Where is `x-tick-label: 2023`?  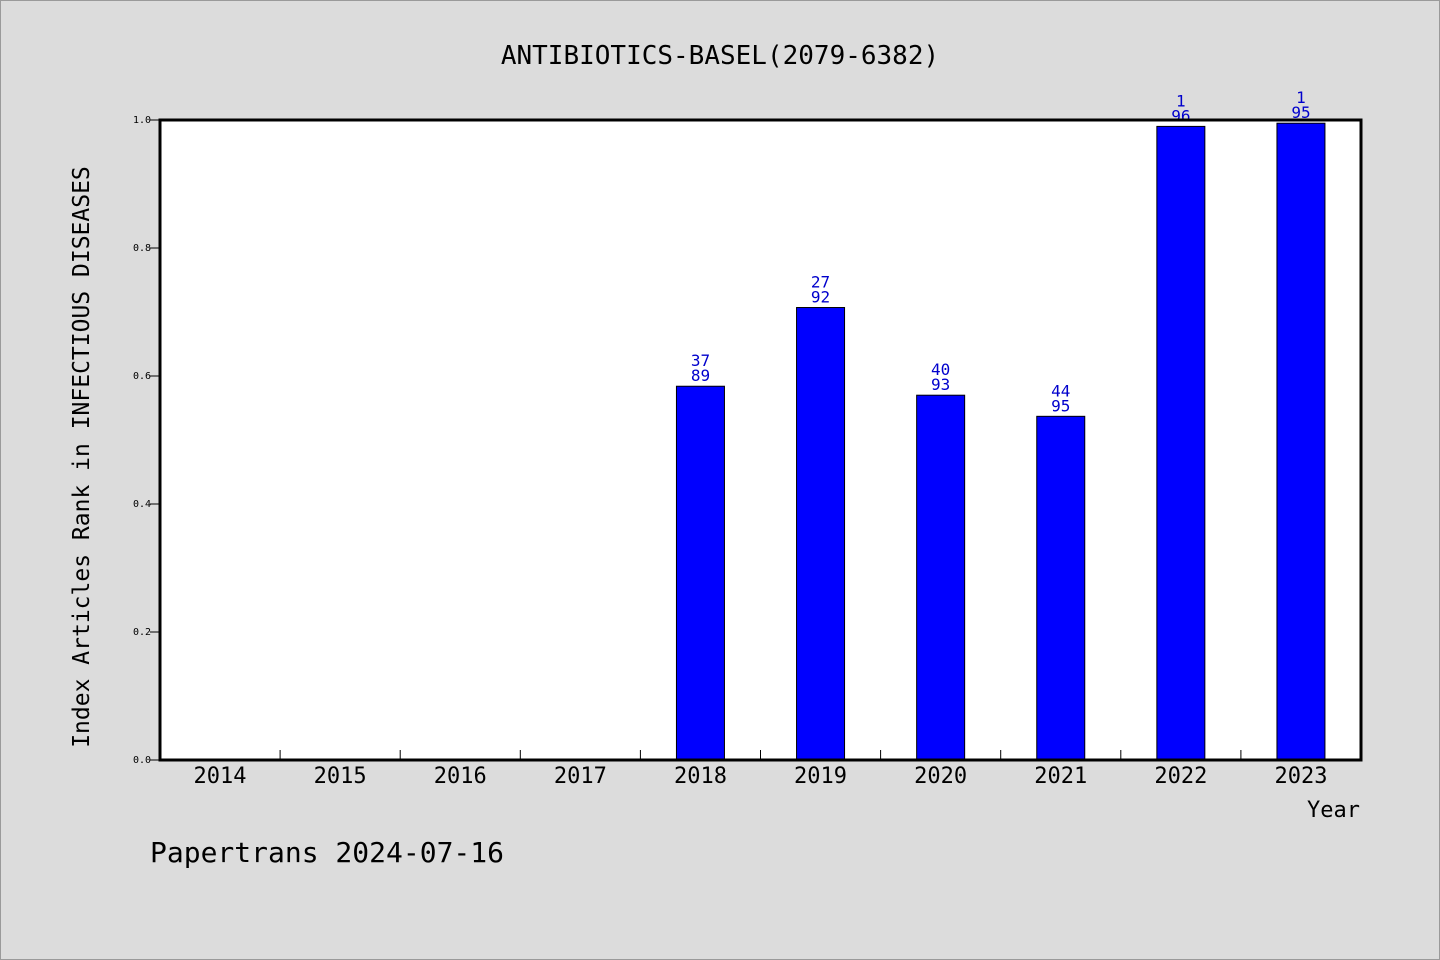
x-tick-label: 2023 is located at coordinates (1300, 776).